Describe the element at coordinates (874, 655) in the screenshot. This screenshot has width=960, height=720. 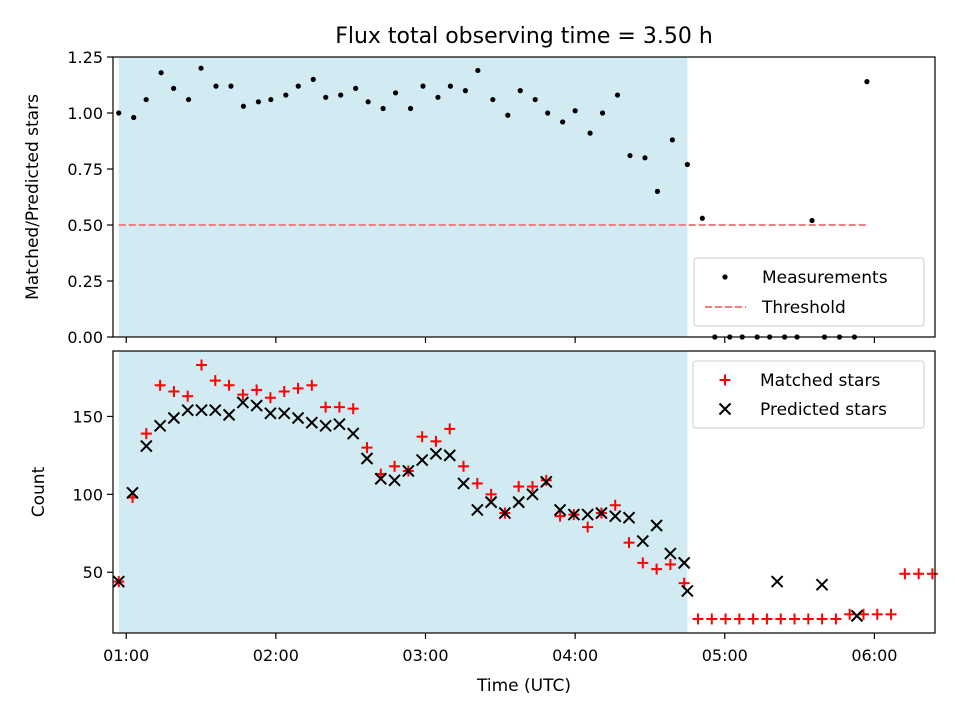
I see `x-tick-label: 06:00` at that location.